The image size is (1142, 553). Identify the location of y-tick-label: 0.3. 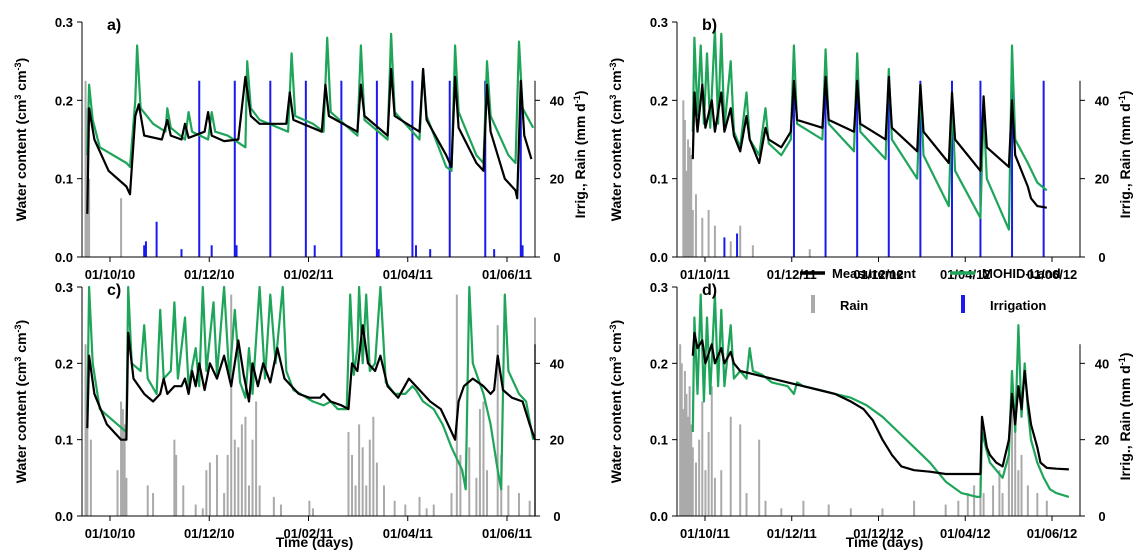
(659, 22).